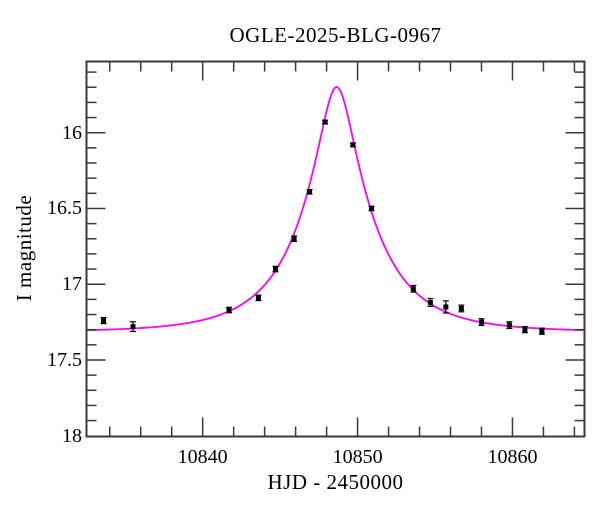  I want to click on x-tick-label: 10840, so click(202, 457).